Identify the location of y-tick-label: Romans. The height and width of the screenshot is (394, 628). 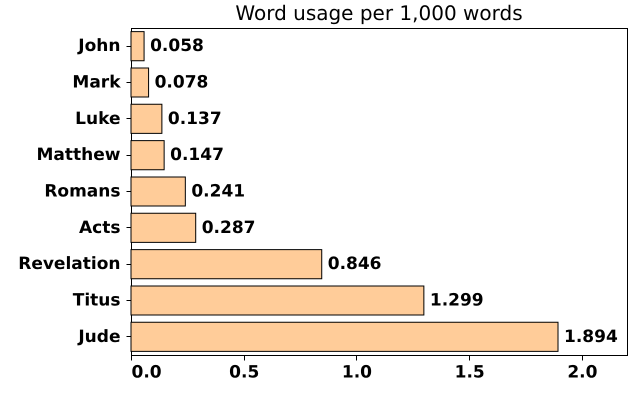
(82, 192).